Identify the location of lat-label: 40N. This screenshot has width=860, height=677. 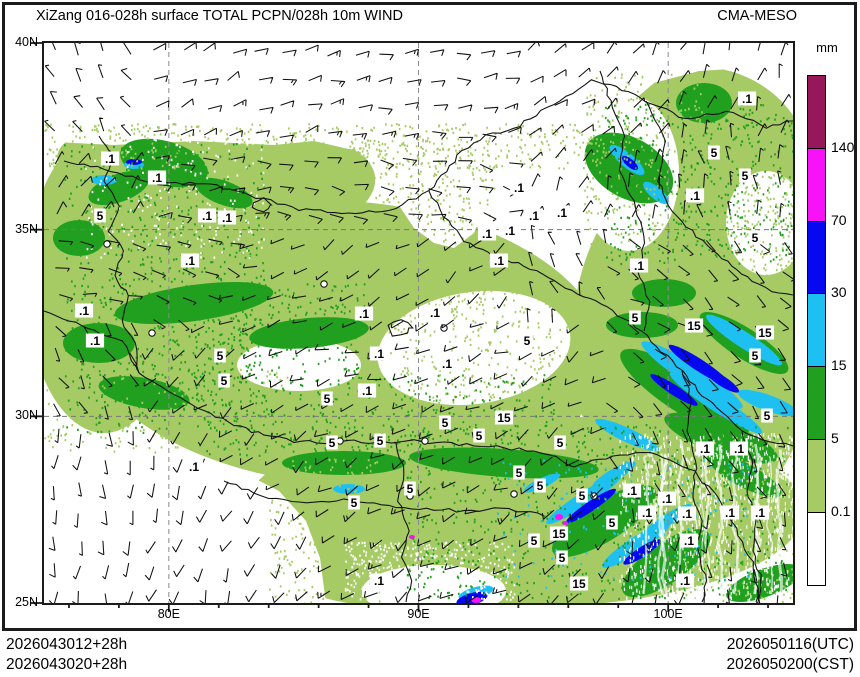
(26, 42).